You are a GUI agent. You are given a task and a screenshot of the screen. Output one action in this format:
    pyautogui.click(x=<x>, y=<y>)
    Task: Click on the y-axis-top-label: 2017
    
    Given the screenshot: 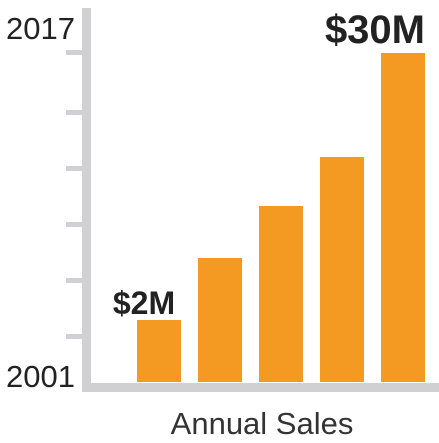 What is the action you would take?
    pyautogui.click(x=40, y=28)
    